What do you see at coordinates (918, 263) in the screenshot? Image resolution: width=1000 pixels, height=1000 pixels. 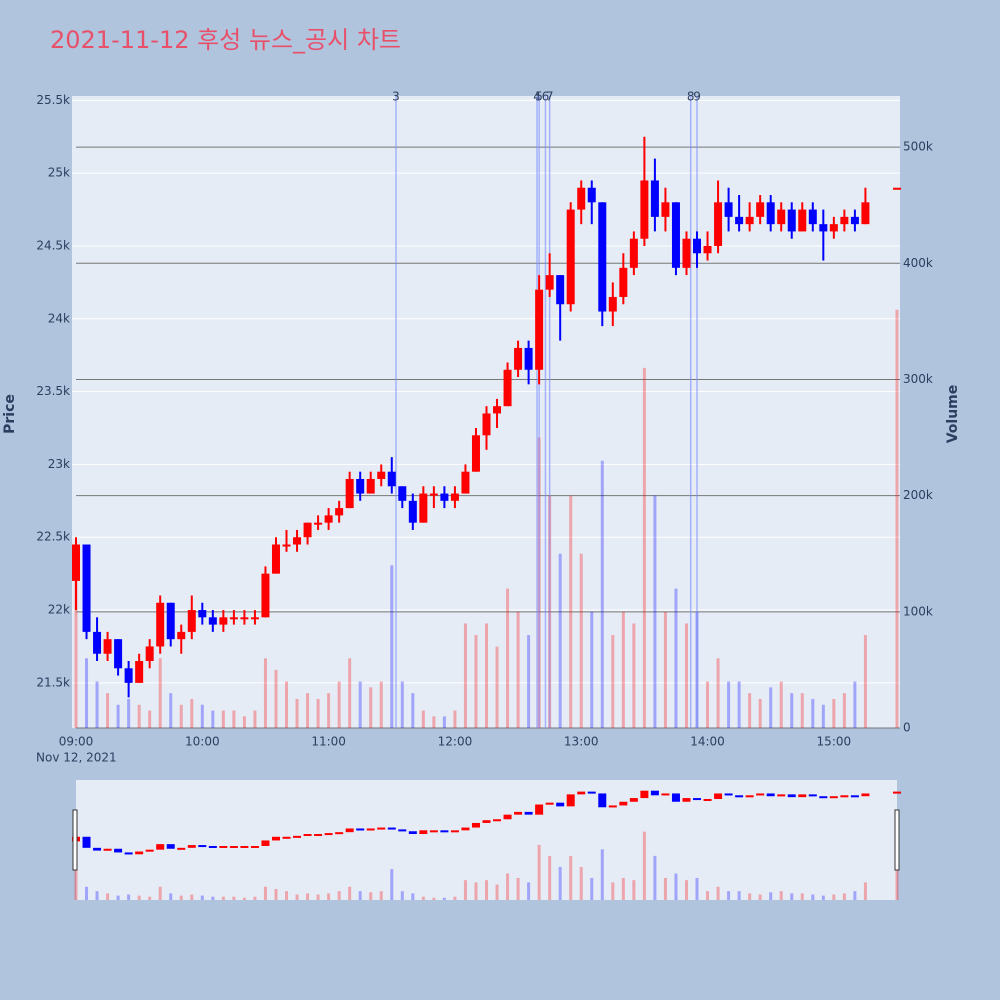 I see `y2-tick-label: 400k` at bounding box center [918, 263].